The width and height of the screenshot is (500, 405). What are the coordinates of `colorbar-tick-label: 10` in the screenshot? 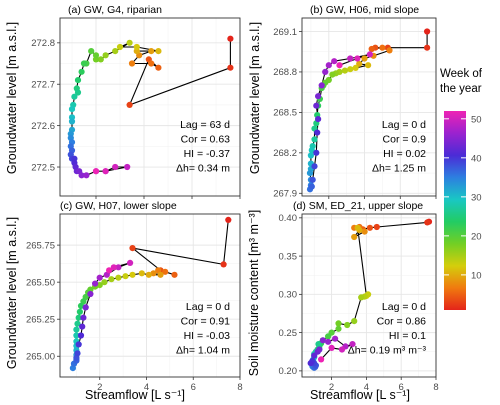 It's located at (476, 275).